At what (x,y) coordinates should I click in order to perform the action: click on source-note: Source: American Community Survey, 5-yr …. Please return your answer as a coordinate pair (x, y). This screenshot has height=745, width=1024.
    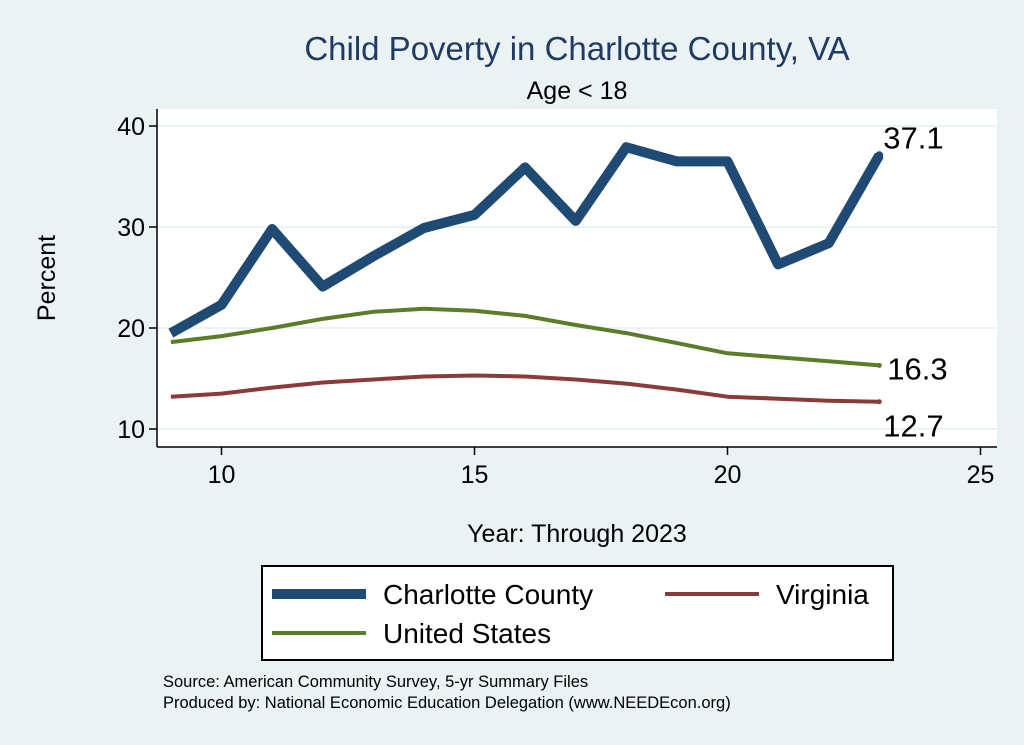
    Looking at the image, I should click on (375, 682).